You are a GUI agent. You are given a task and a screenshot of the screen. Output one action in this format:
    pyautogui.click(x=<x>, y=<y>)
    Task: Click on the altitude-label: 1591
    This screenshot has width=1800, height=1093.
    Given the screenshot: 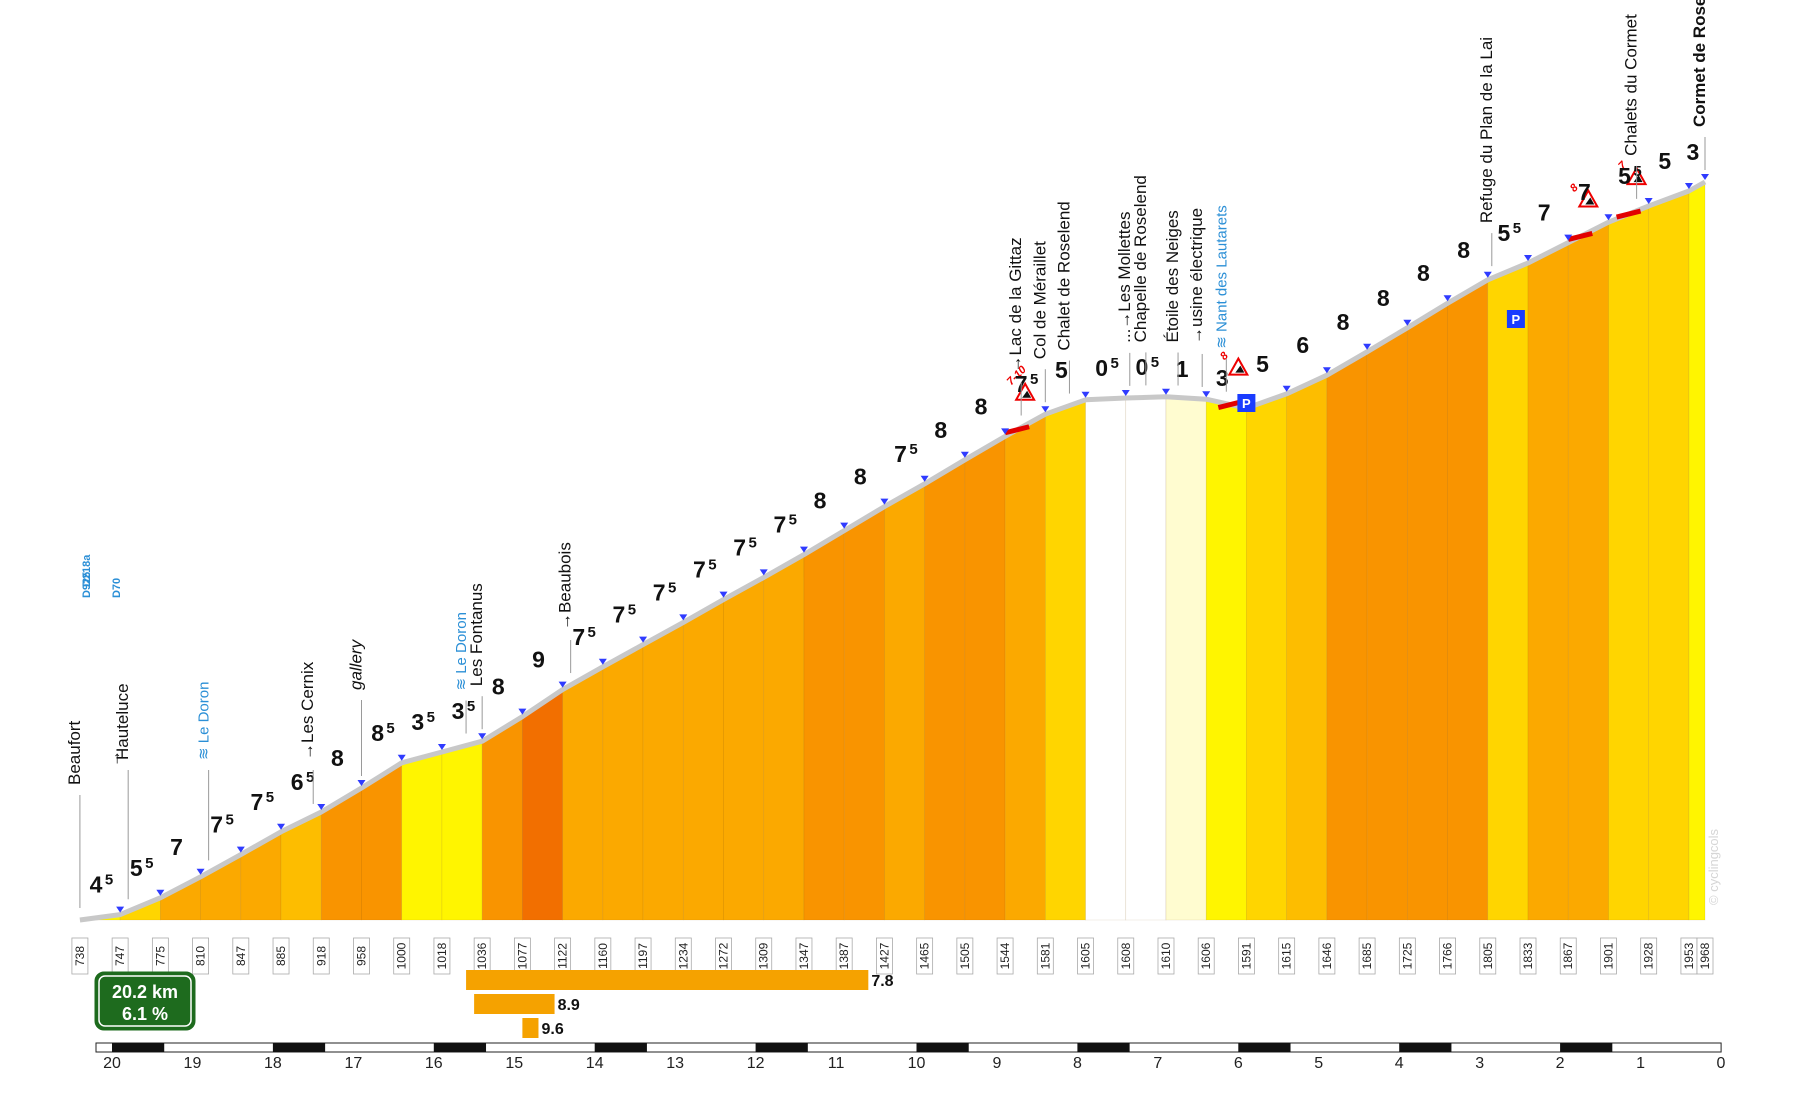 What is the action you would take?
    pyautogui.click(x=1246, y=955)
    